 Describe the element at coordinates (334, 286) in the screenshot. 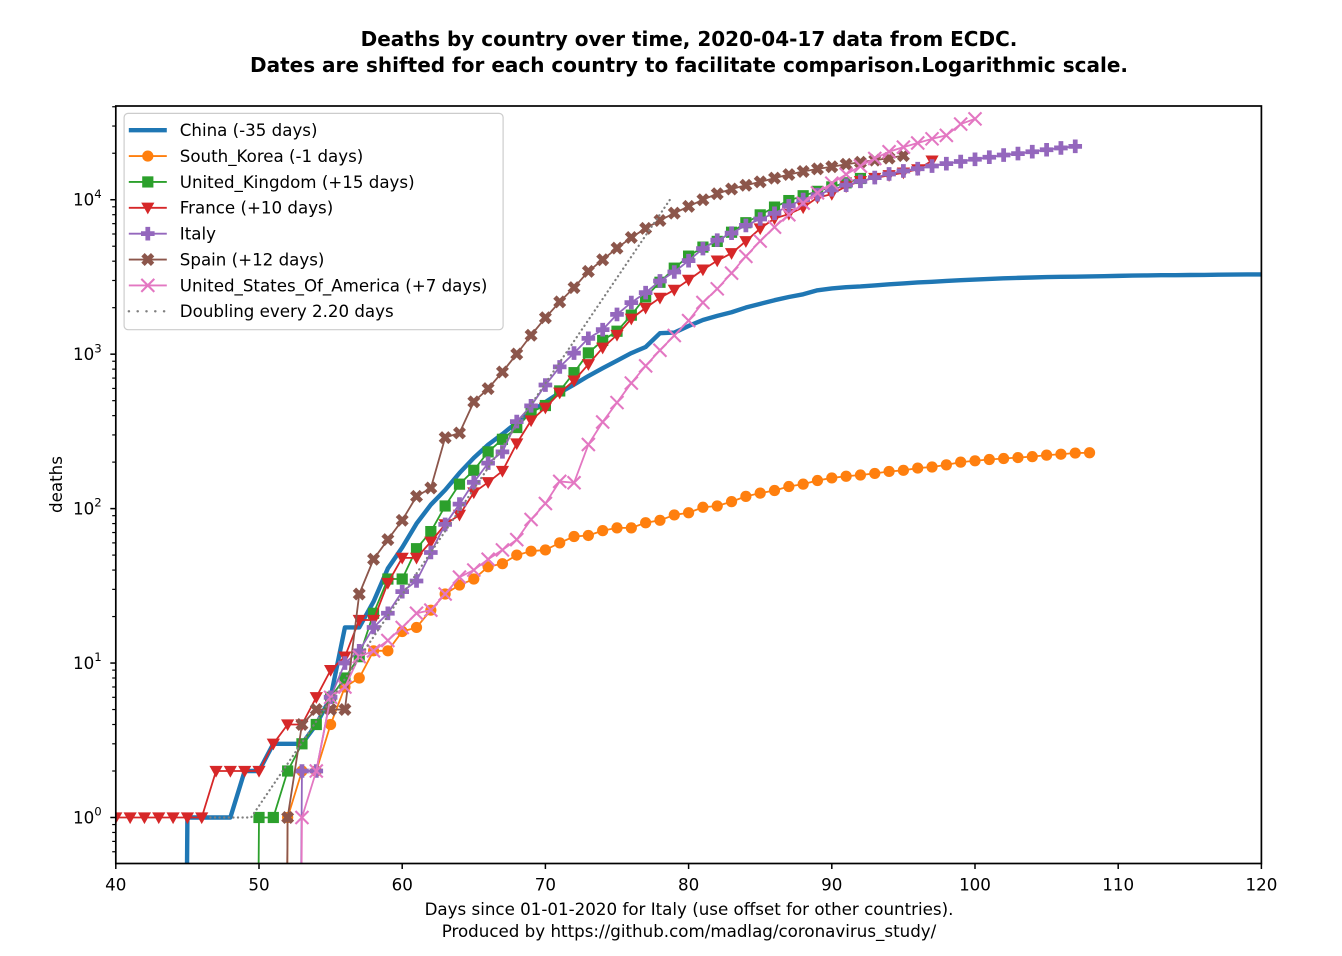

I see `legend-label: United_States_Of_America (+7 days)` at that location.